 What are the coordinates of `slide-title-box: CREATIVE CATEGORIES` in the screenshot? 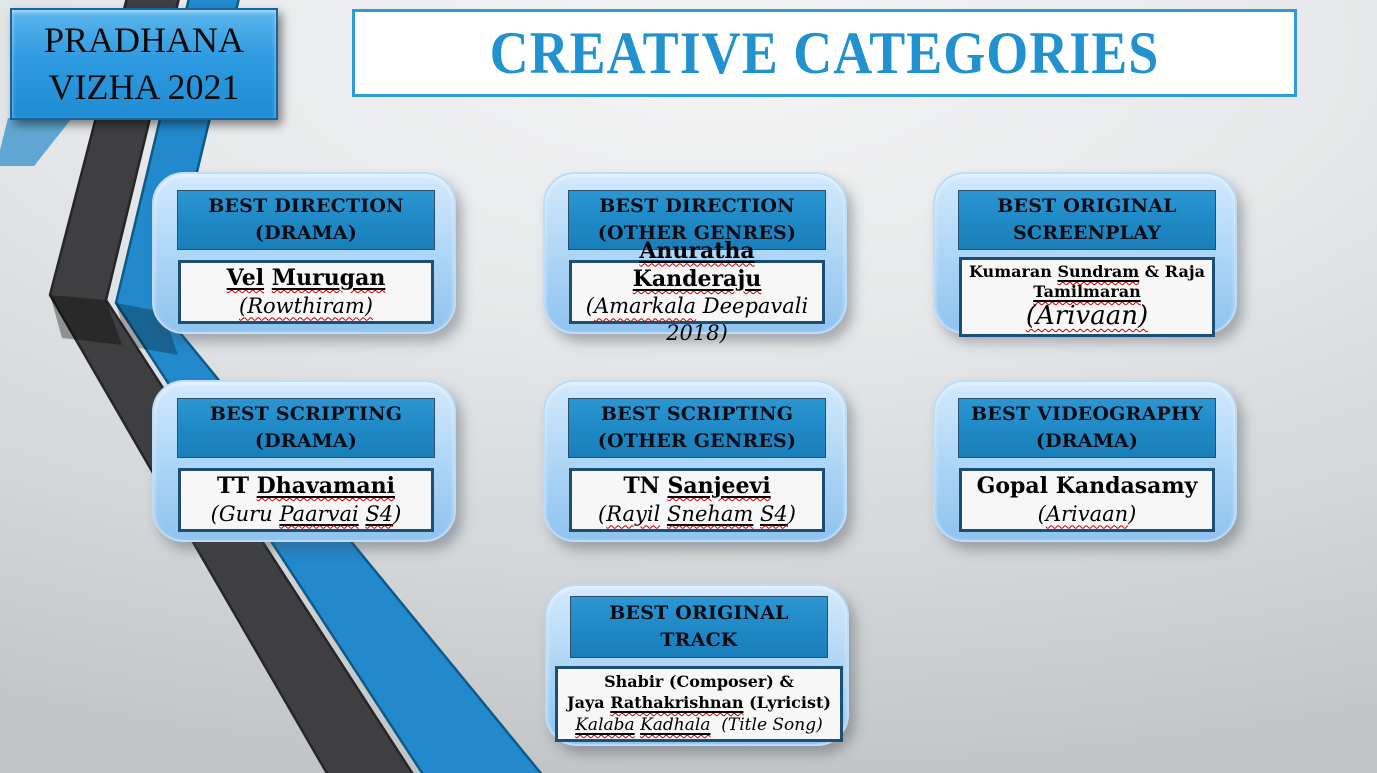 It's located at (824, 53).